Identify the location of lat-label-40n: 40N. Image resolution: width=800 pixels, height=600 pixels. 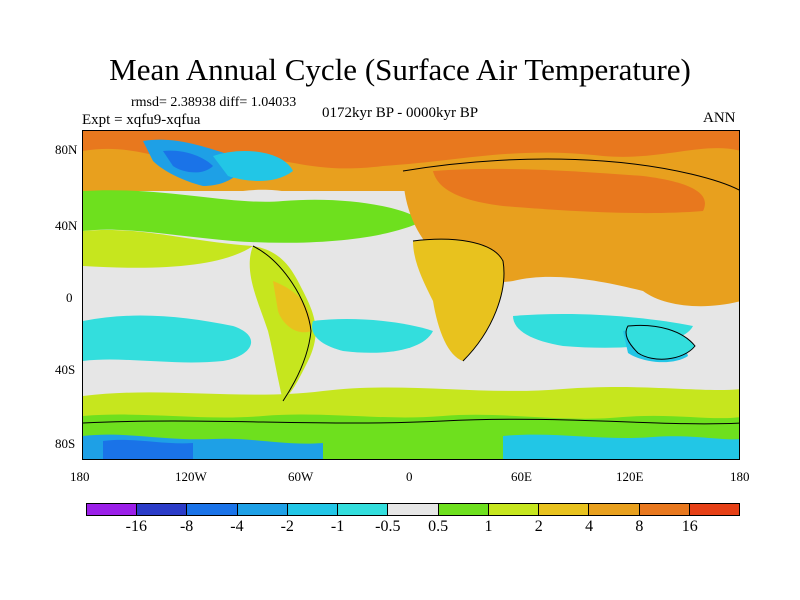
(66, 225).